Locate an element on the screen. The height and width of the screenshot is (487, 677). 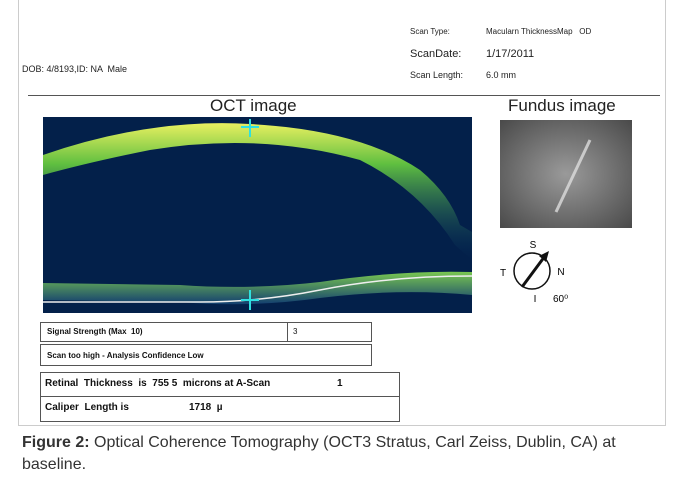
divider is located at coordinates (344, 95).